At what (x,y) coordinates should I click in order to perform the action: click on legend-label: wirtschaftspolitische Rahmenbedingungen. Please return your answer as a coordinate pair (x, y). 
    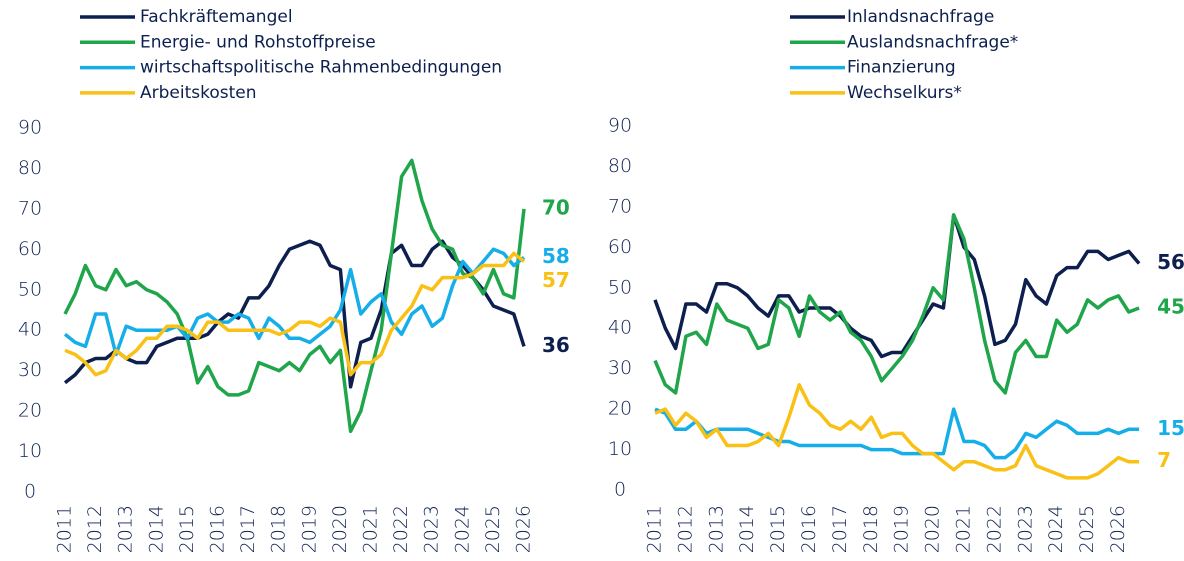
    Looking at the image, I should click on (321, 68).